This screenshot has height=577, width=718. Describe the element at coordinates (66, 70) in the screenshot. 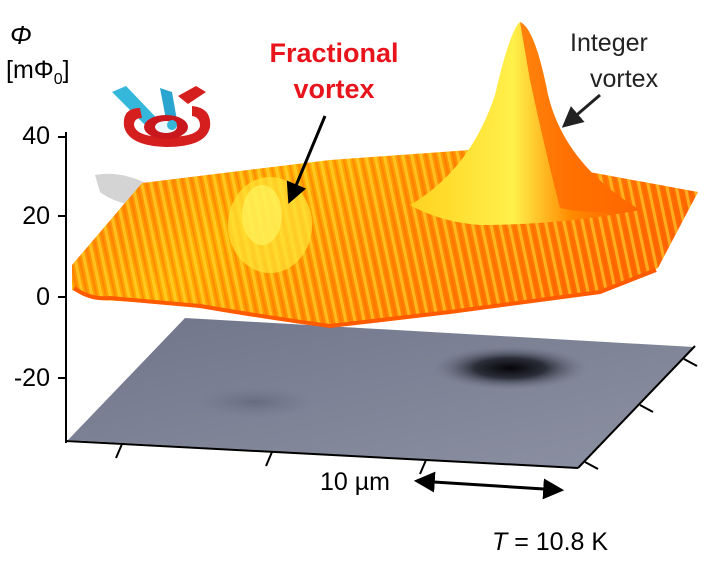

I see `y-unit-suffix: ]` at that location.